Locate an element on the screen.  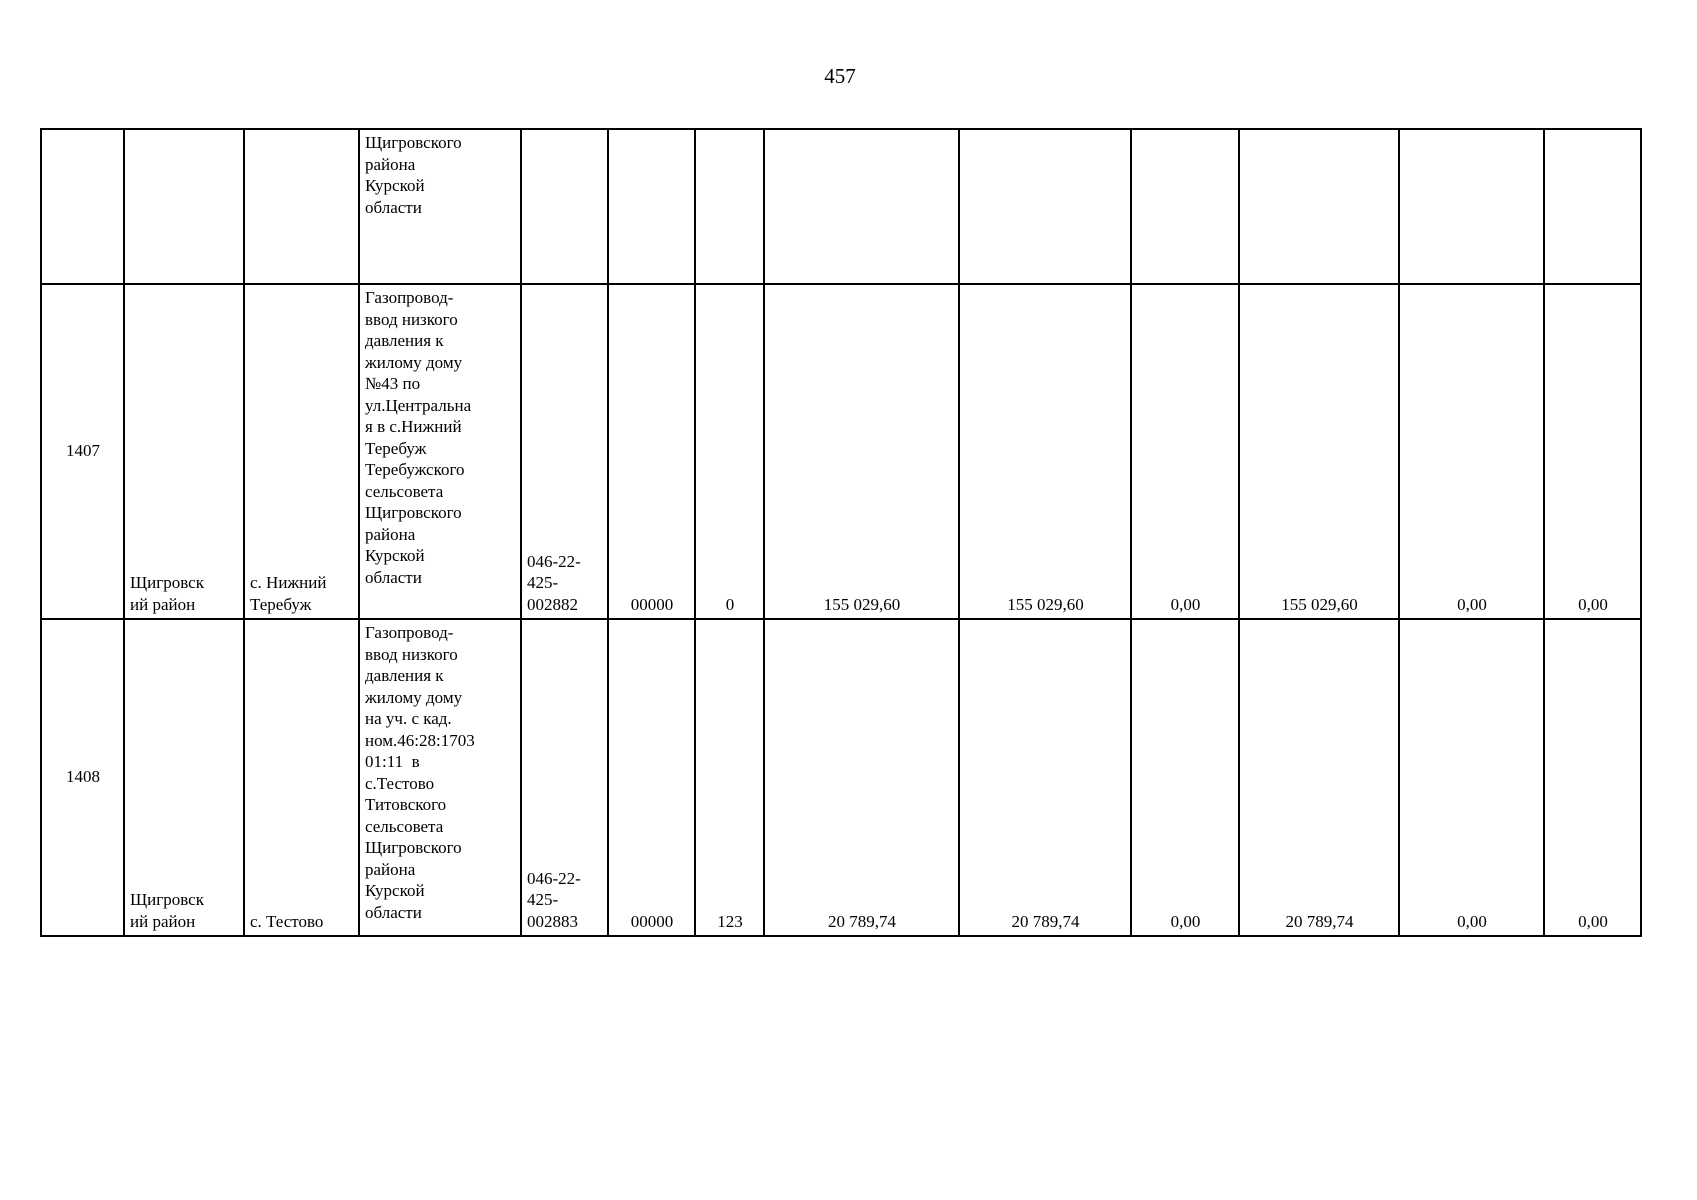
cell-settlement: с. Тестово is located at coordinates (301, 777).